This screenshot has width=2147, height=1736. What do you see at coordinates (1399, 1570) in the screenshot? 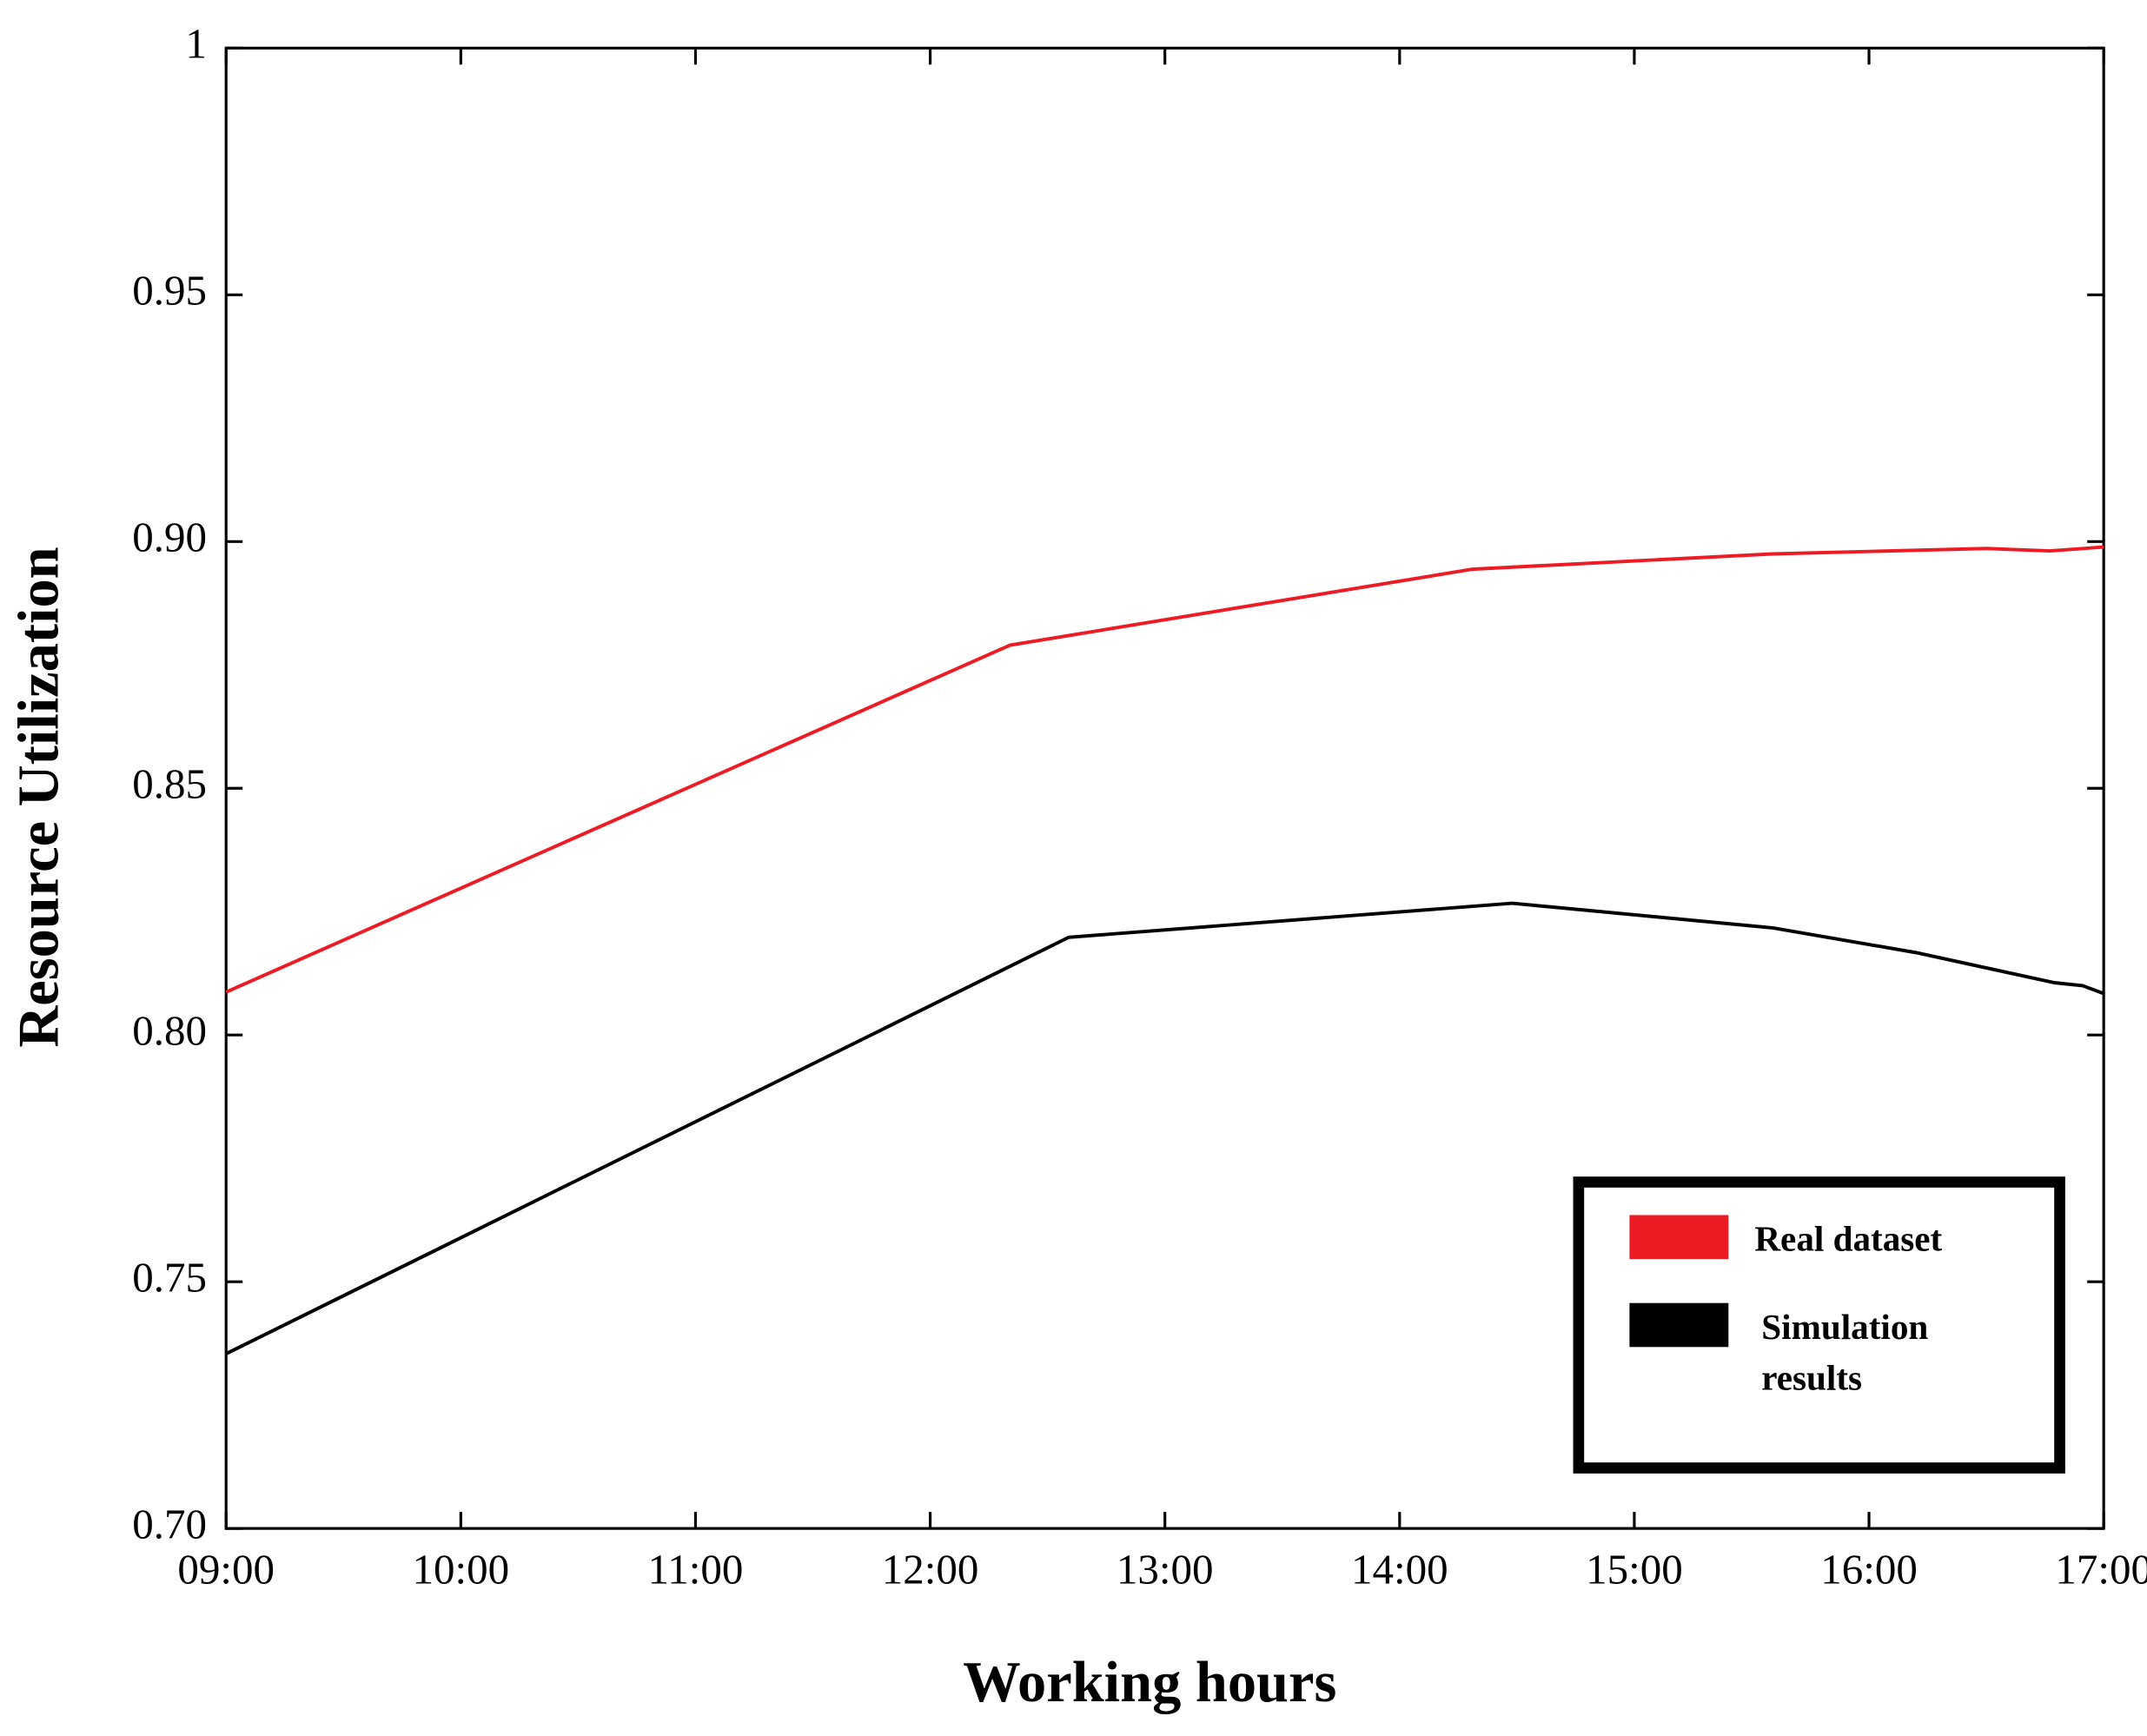
I see `x-tick-label: 14:00` at bounding box center [1399, 1570].